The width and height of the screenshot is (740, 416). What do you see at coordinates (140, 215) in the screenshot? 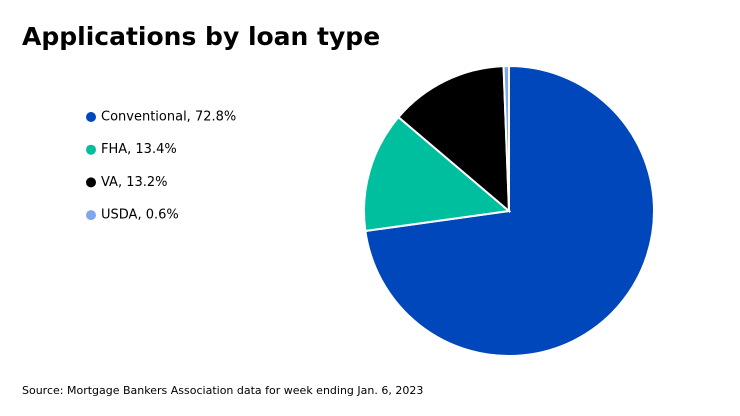
I see `legend-label: USDA, 0.6%` at bounding box center [140, 215].